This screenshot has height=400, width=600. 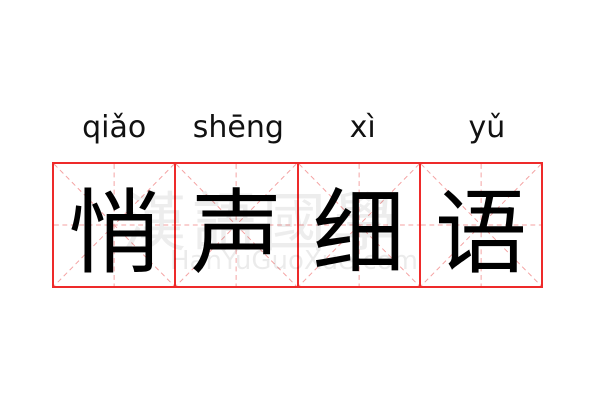 I want to click on character: 声, so click(x=236, y=233).